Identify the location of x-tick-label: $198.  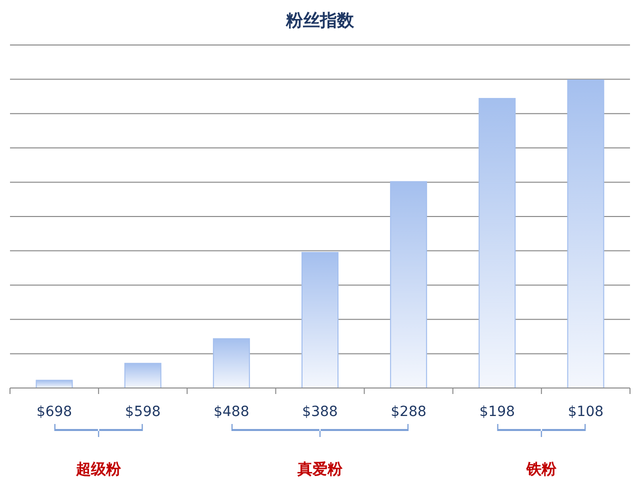
(497, 412).